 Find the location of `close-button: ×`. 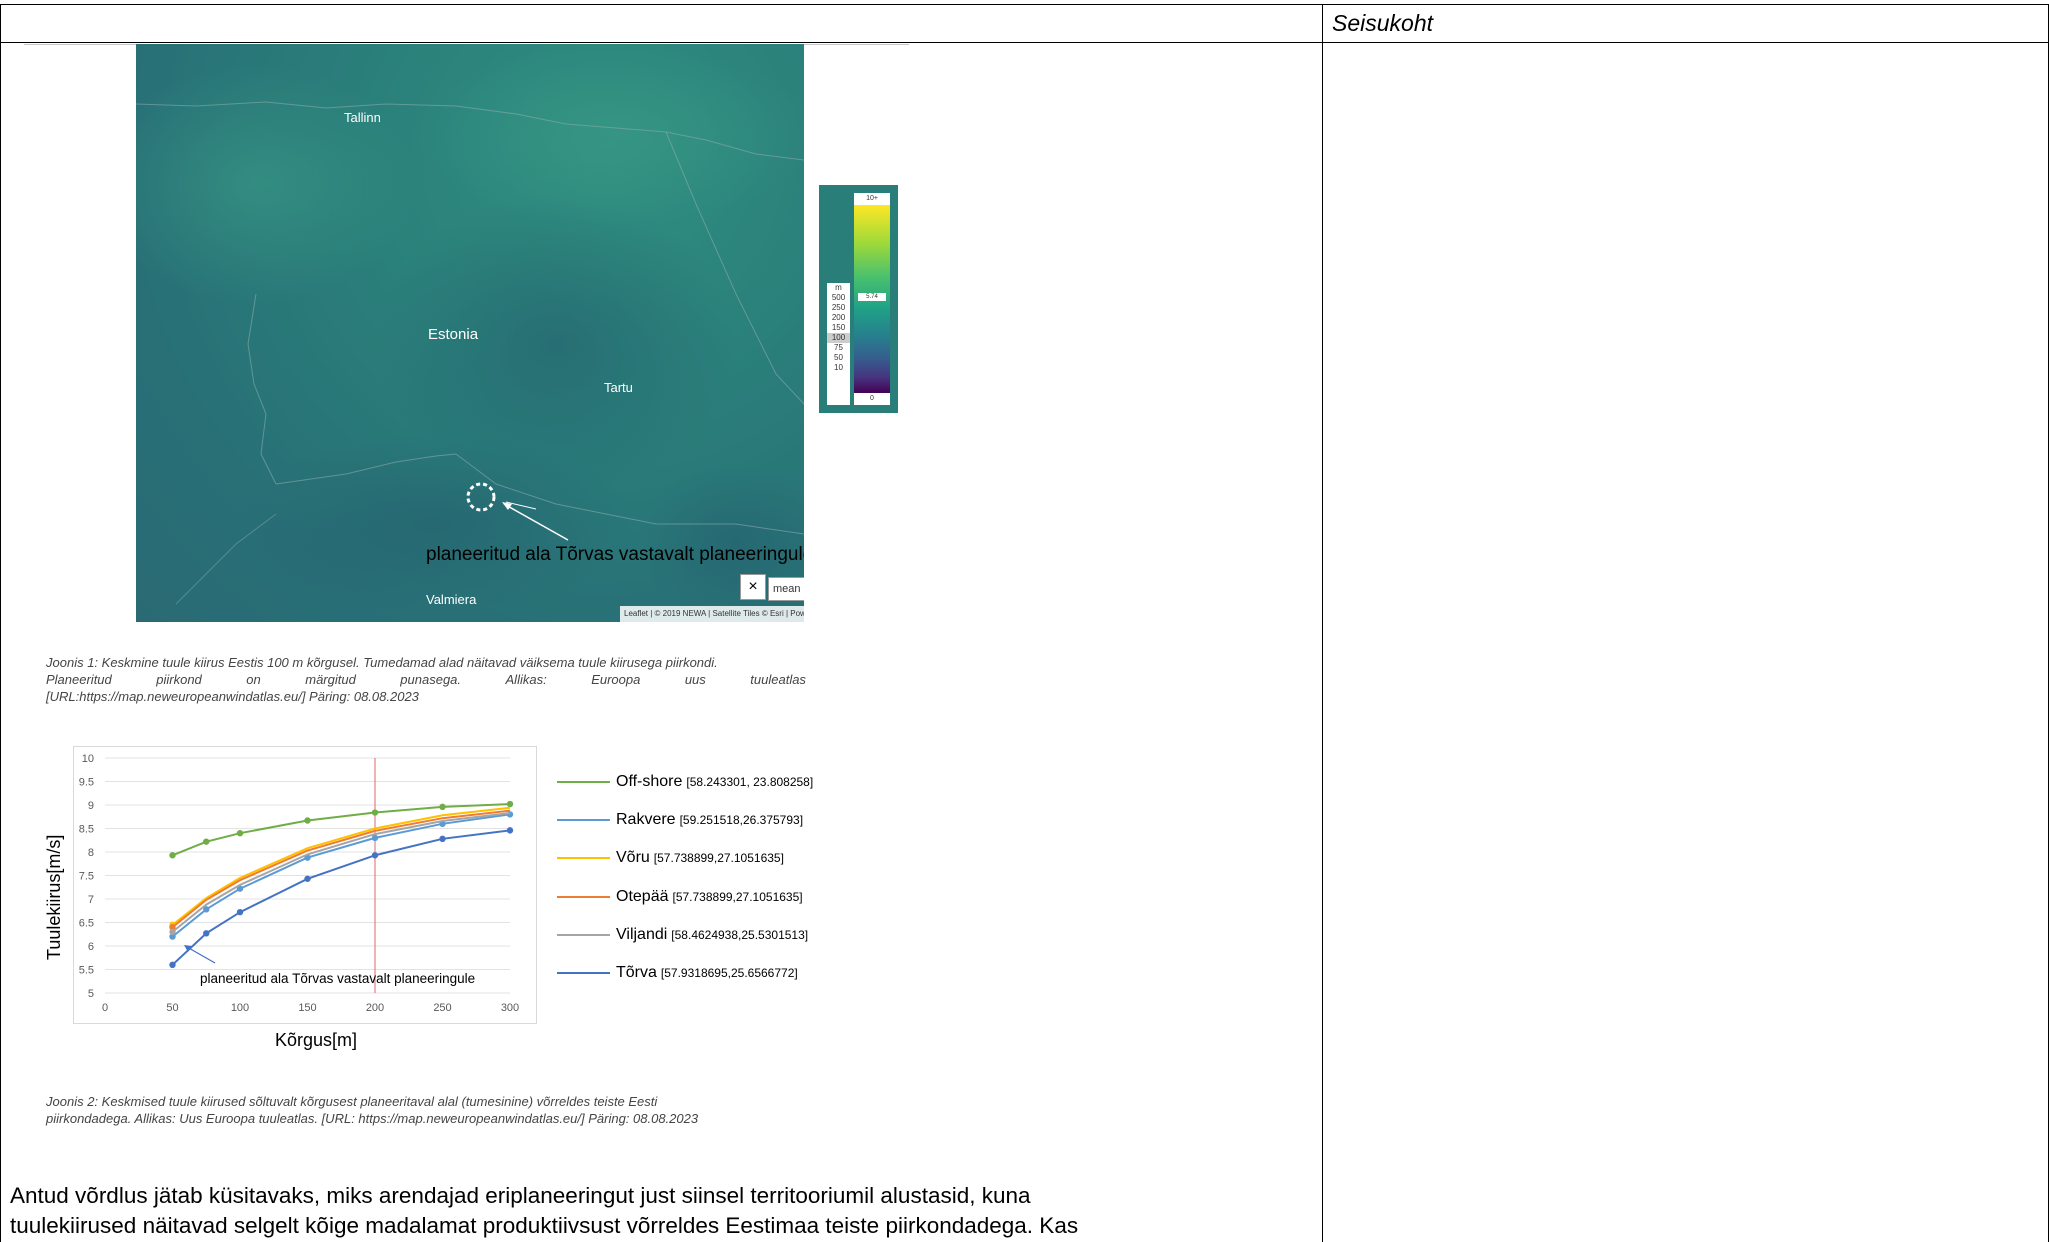

close-button: × is located at coordinates (753, 587).